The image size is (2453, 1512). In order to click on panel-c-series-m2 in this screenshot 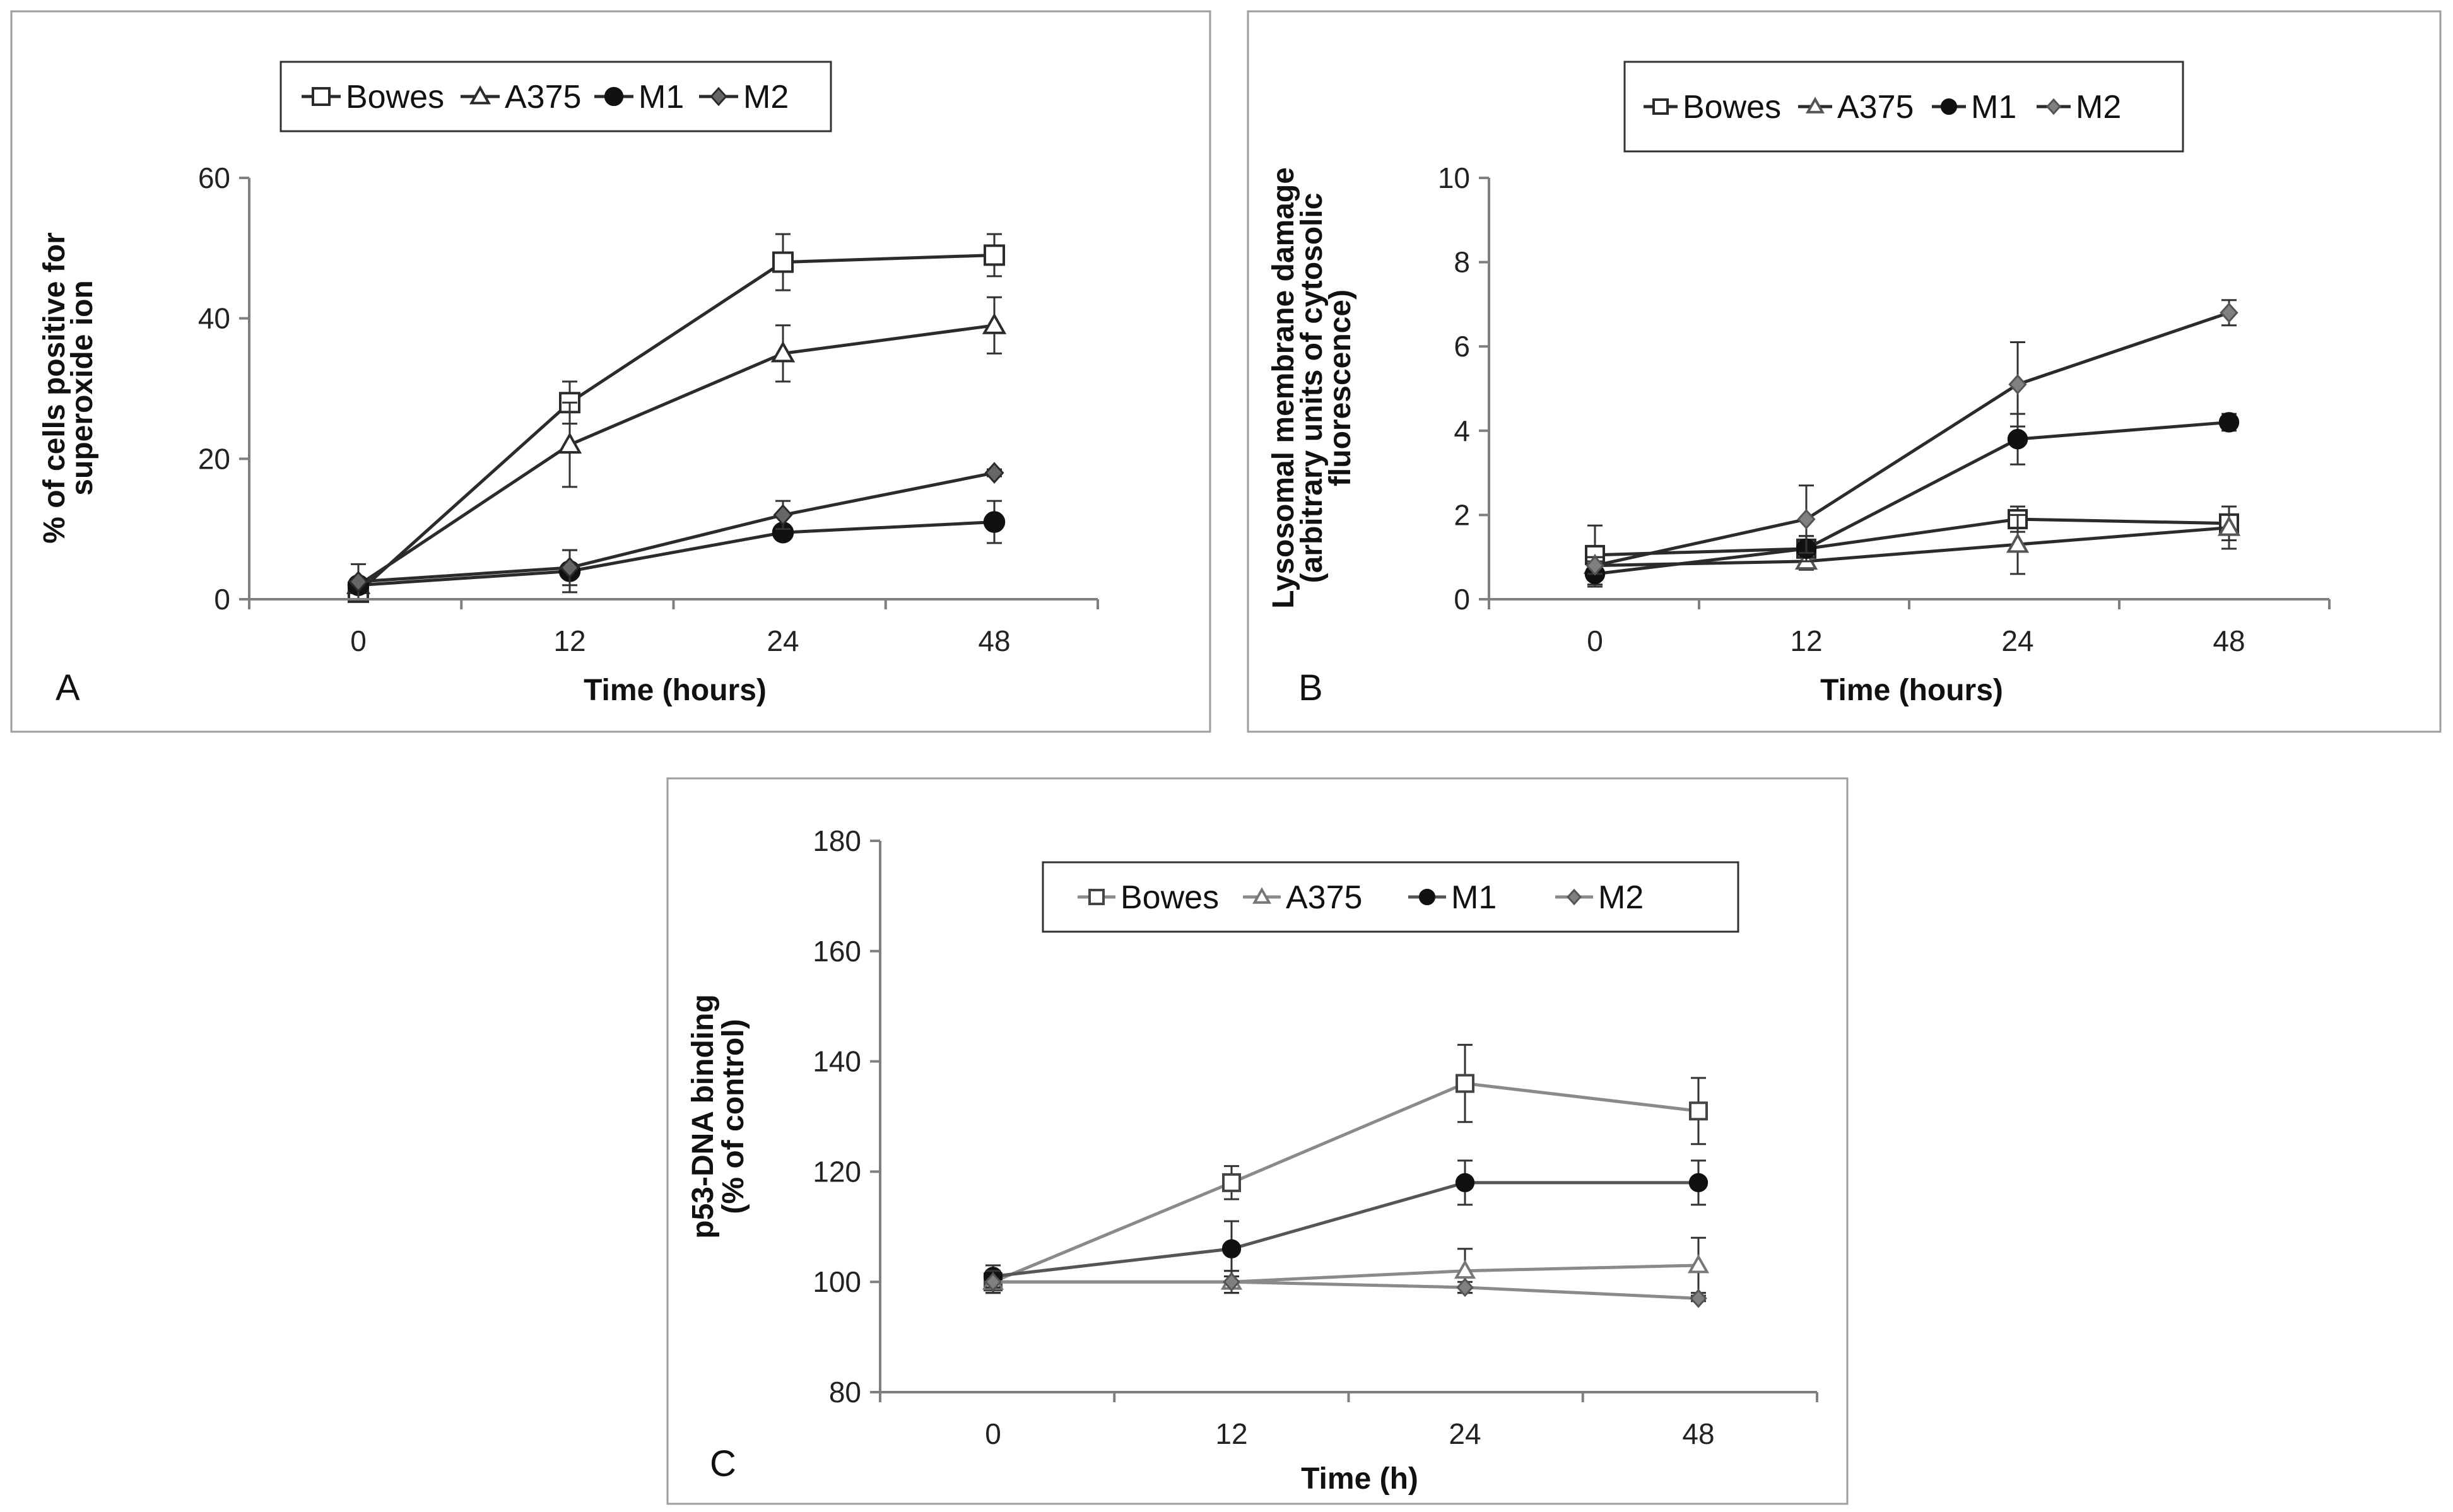, I will do `click(1345, 1289)`.